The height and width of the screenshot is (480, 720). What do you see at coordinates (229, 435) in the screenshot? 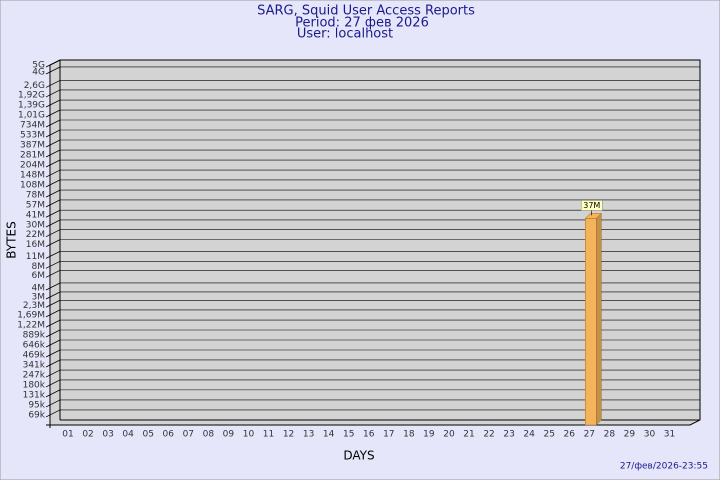
I see `x-tick-label: 09` at bounding box center [229, 435].